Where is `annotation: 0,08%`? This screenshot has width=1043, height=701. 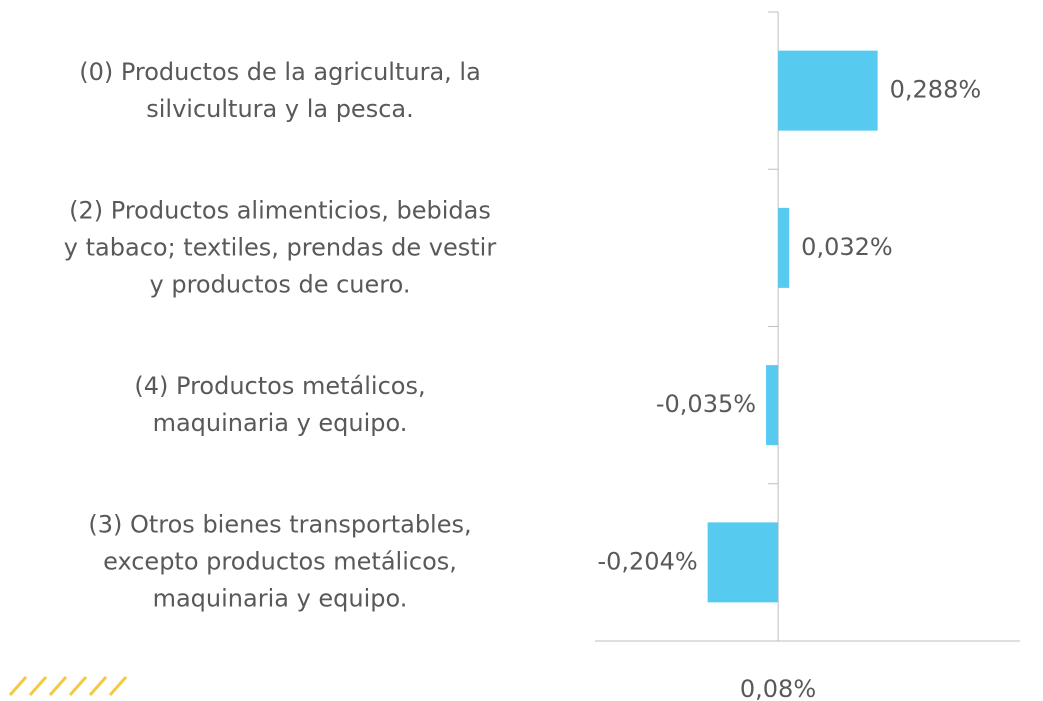 annotation: 0,08% is located at coordinates (778, 688).